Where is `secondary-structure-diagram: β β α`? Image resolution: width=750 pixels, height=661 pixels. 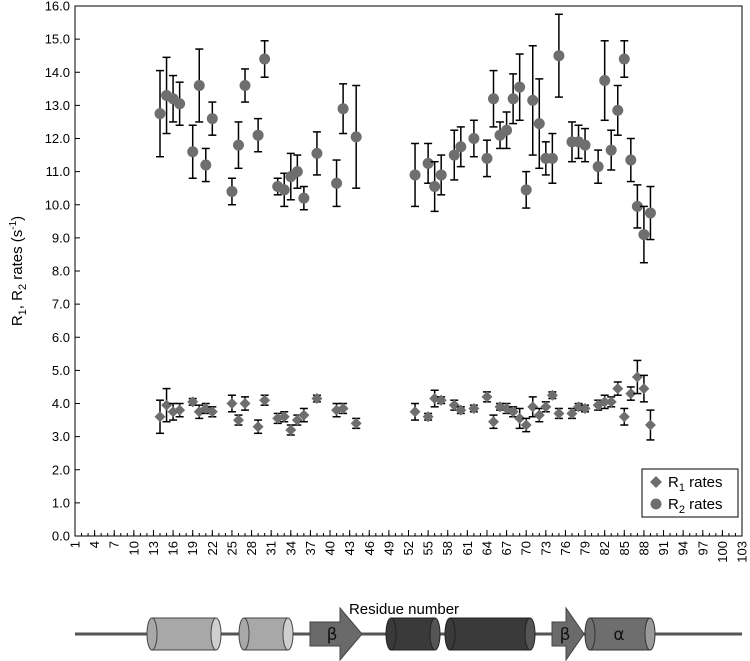 secondary-structure-diagram: β β α is located at coordinates (408, 633).